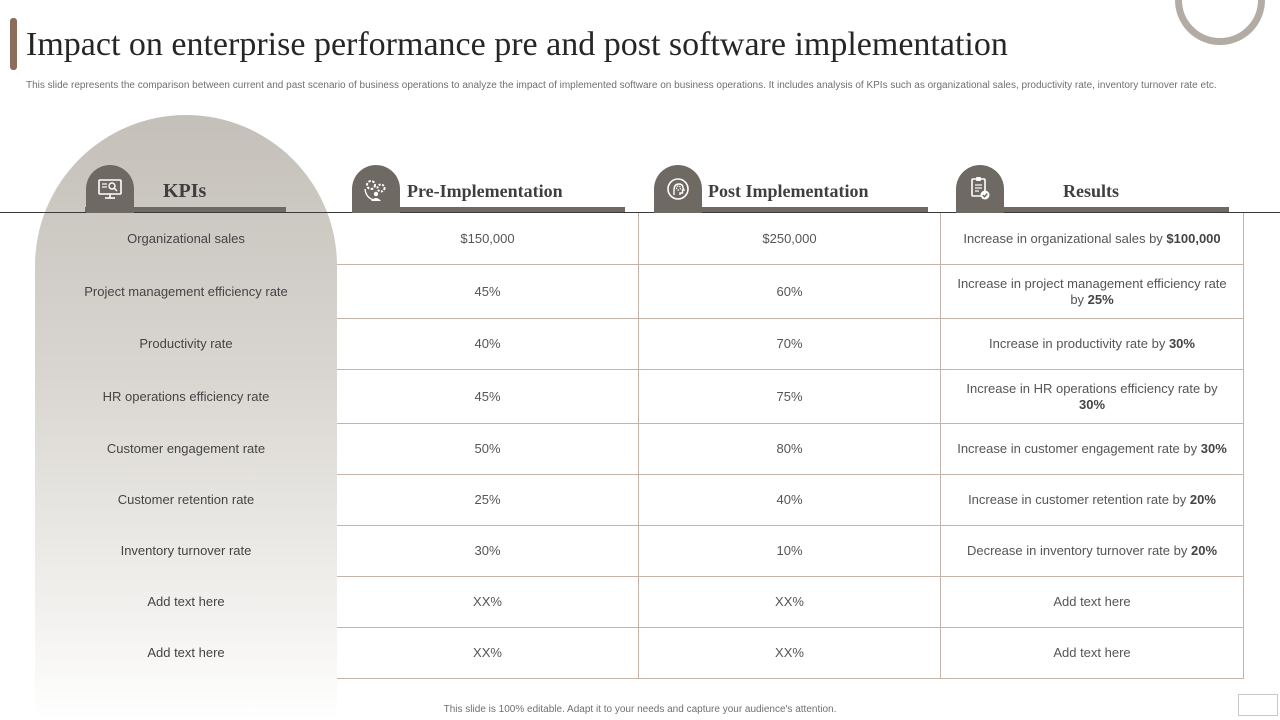 The height and width of the screenshot is (720, 1280). Describe the element at coordinates (488, 238) in the screenshot. I see `pre-value: $150,000` at that location.